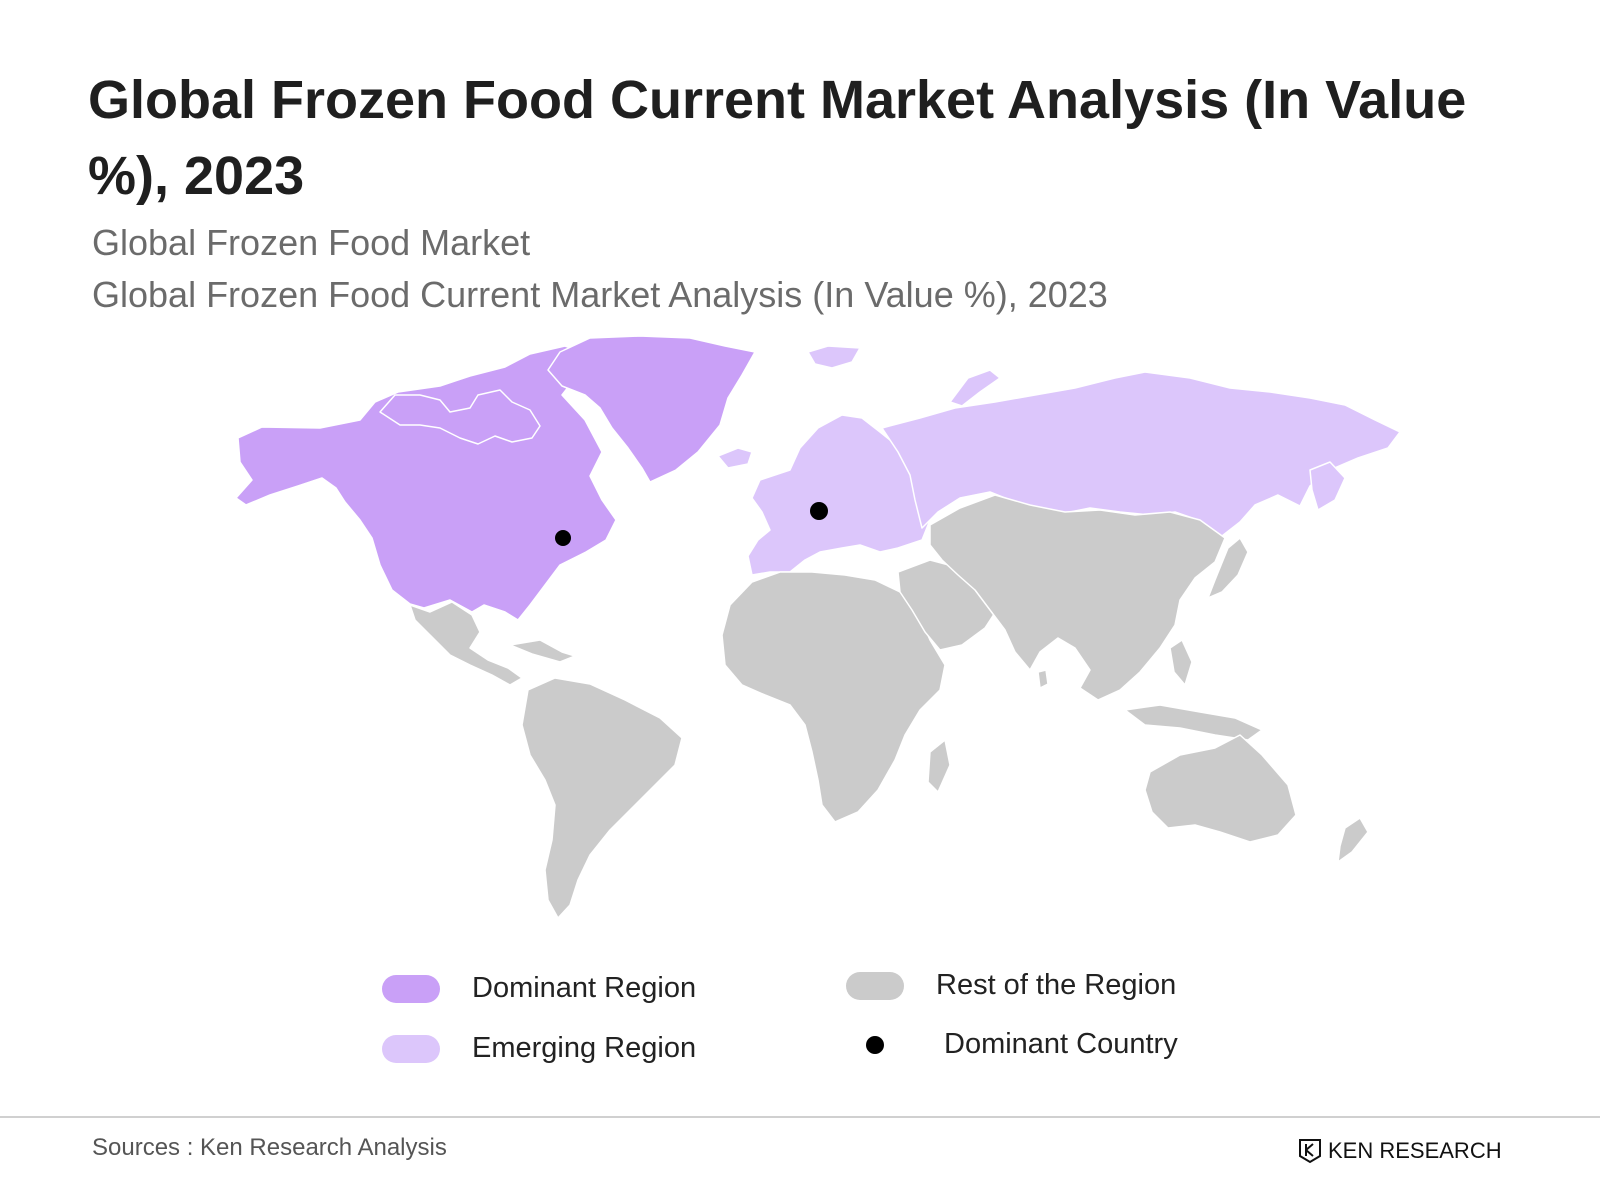 This screenshot has width=1600, height=1200. What do you see at coordinates (651, 409) in the screenshot?
I see `map-region-greenland` at bounding box center [651, 409].